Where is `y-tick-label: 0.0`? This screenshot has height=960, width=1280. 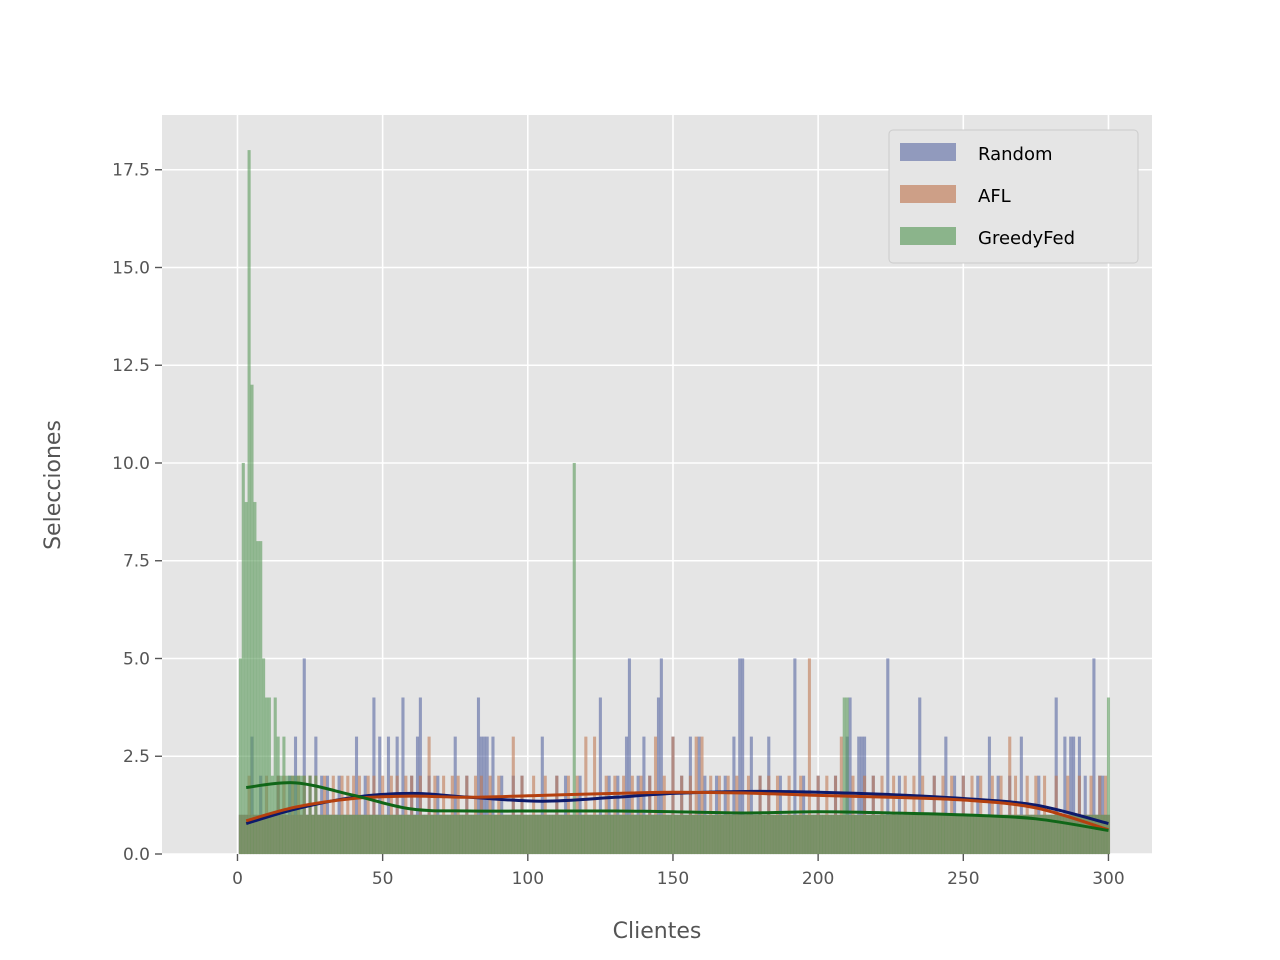
y-tick-label: 0.0 is located at coordinates (136, 855).